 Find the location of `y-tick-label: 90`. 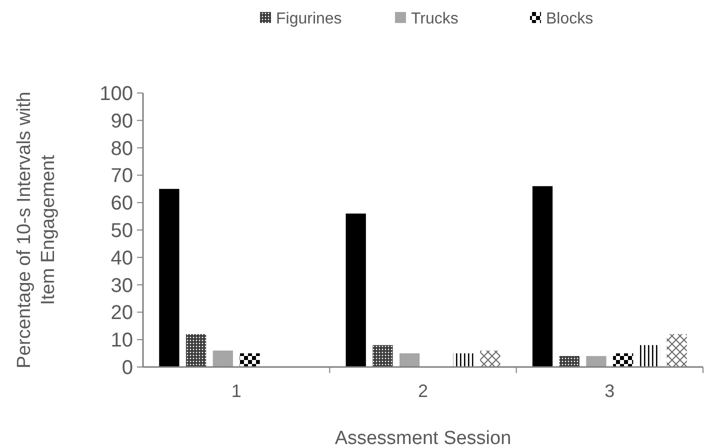

y-tick-label: 90 is located at coordinates (121, 121).